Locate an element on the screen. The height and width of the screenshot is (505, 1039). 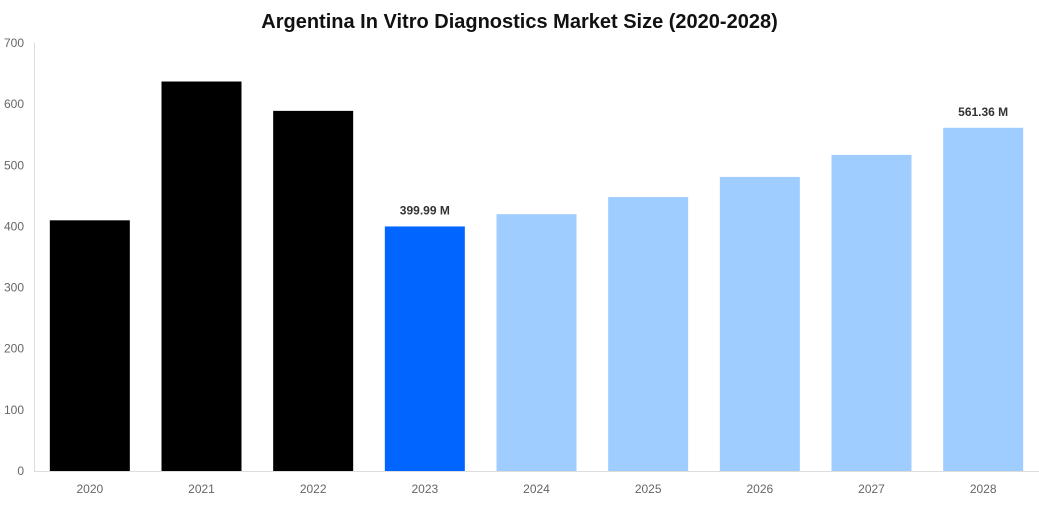
x-tick-label: 2027 is located at coordinates (871, 489).